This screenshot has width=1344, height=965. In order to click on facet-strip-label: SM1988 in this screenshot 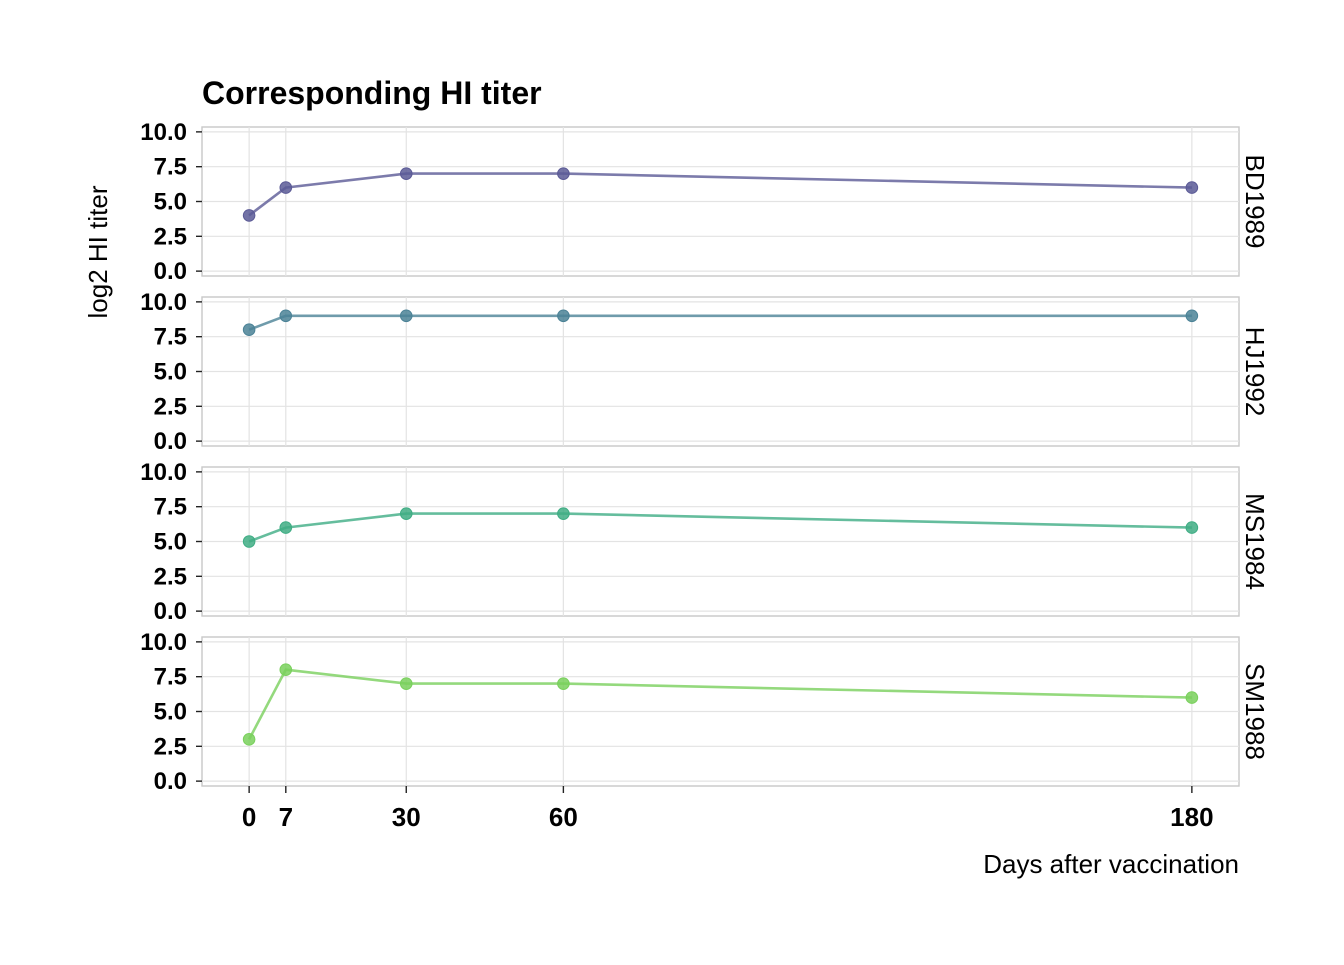, I will do `click(1255, 711)`.